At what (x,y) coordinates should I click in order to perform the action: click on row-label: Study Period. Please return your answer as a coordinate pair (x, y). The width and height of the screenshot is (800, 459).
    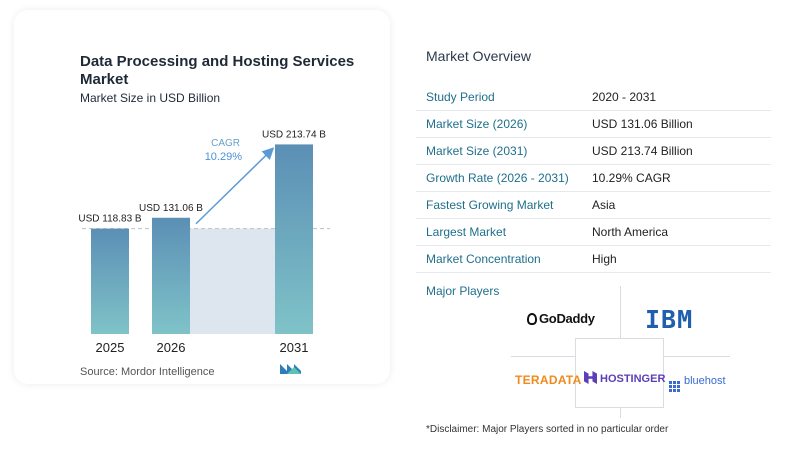
    Looking at the image, I should click on (460, 97).